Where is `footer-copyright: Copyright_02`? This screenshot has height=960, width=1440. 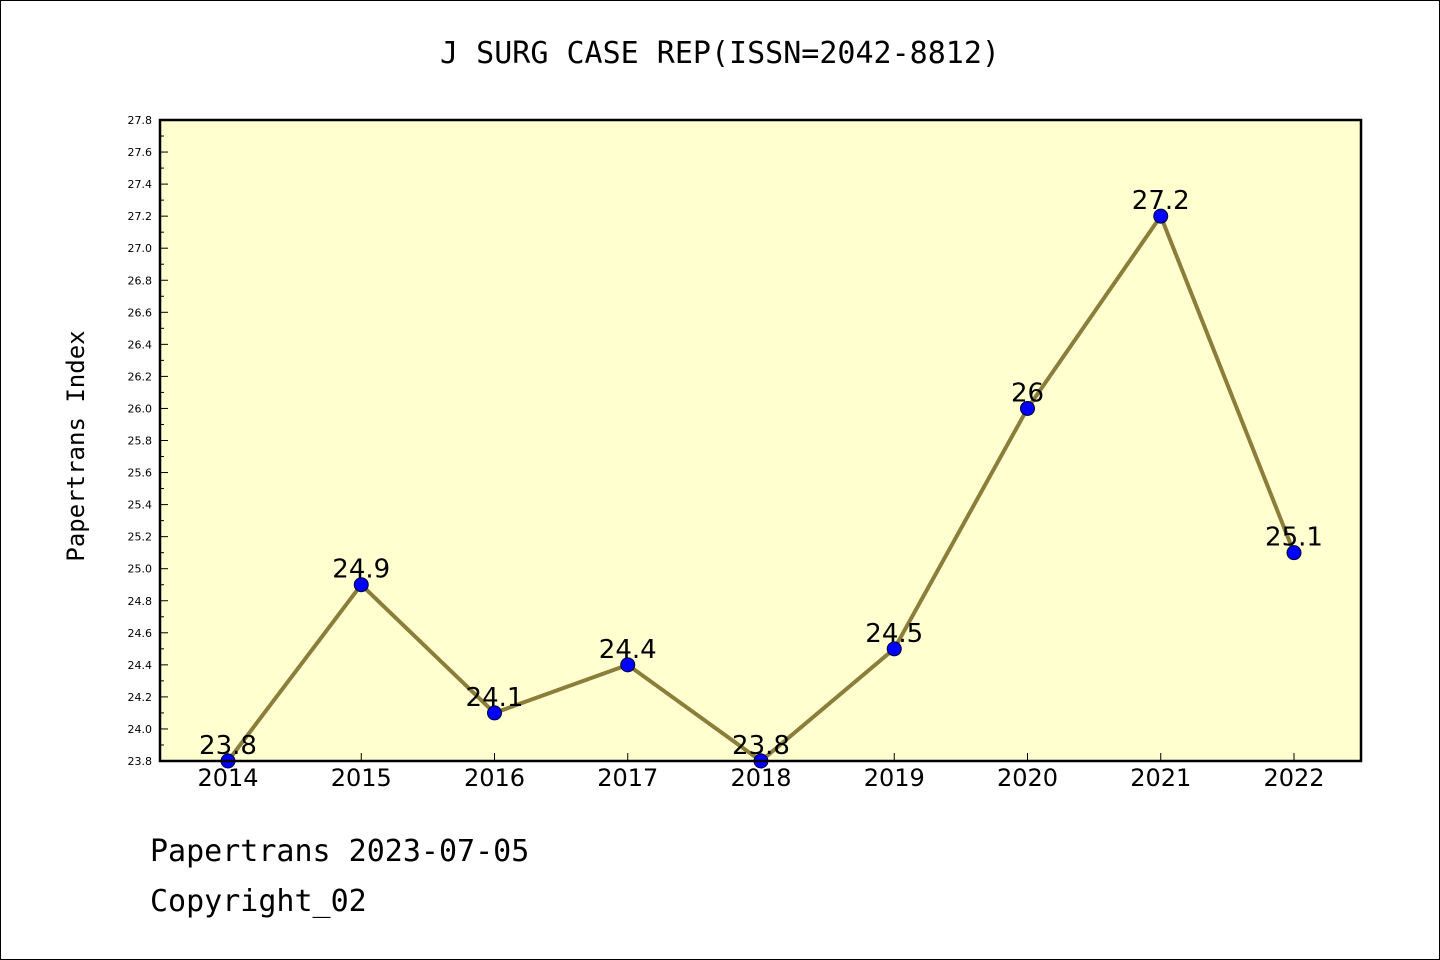 footer-copyright: Copyright_02 is located at coordinates (258, 901).